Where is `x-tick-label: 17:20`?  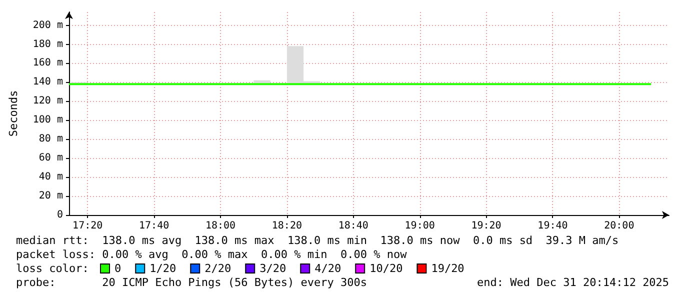
x-tick-label: 17:20 is located at coordinates (87, 226).